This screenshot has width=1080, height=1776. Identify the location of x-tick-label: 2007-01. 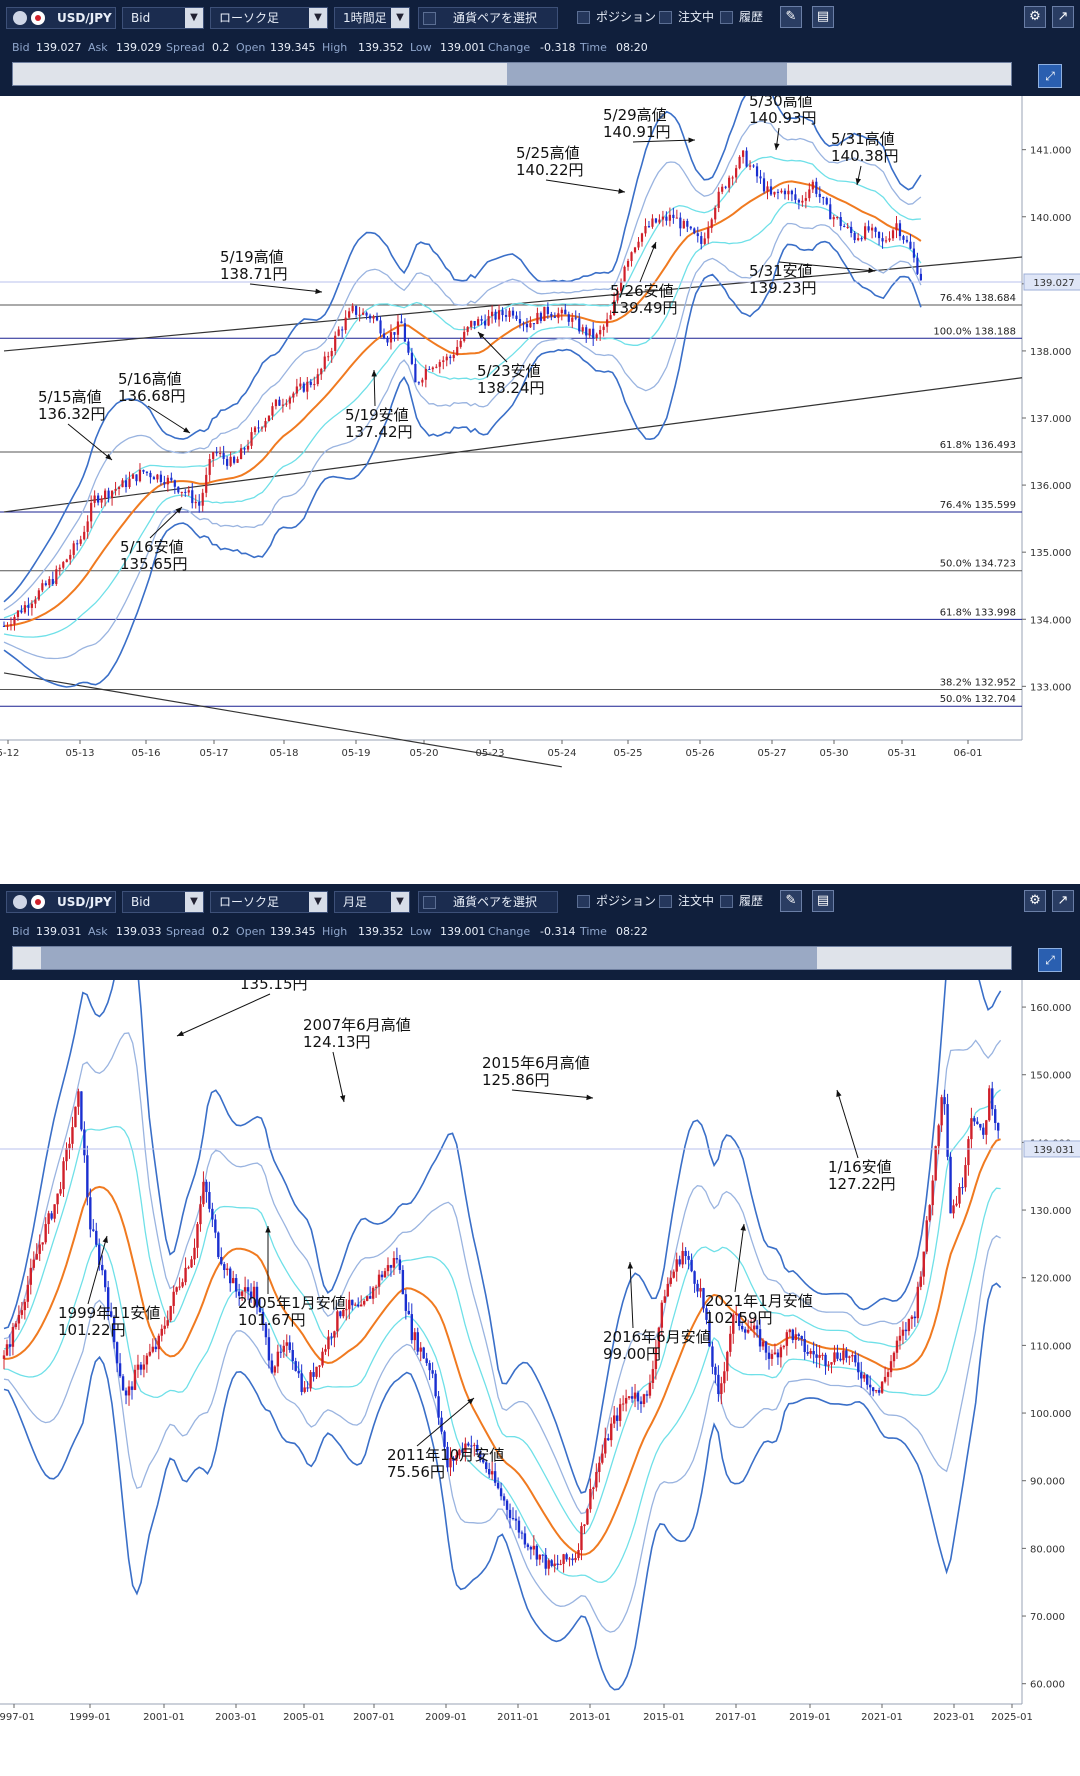
(374, 1717).